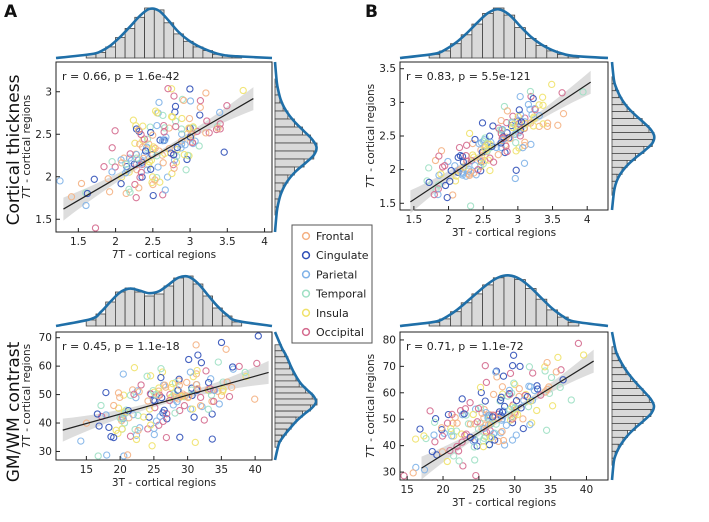  Describe the element at coordinates (295, 396) in the screenshot. I see `right-histogram` at that location.